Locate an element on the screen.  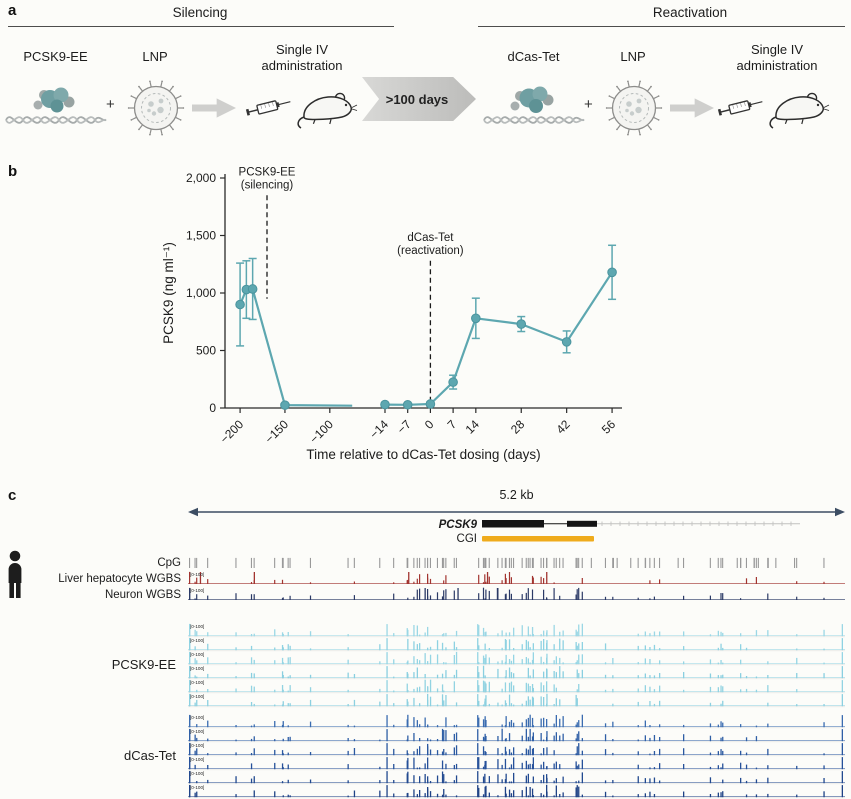
dash-annotation-label: dCas-Tet is located at coordinates (430, 238).